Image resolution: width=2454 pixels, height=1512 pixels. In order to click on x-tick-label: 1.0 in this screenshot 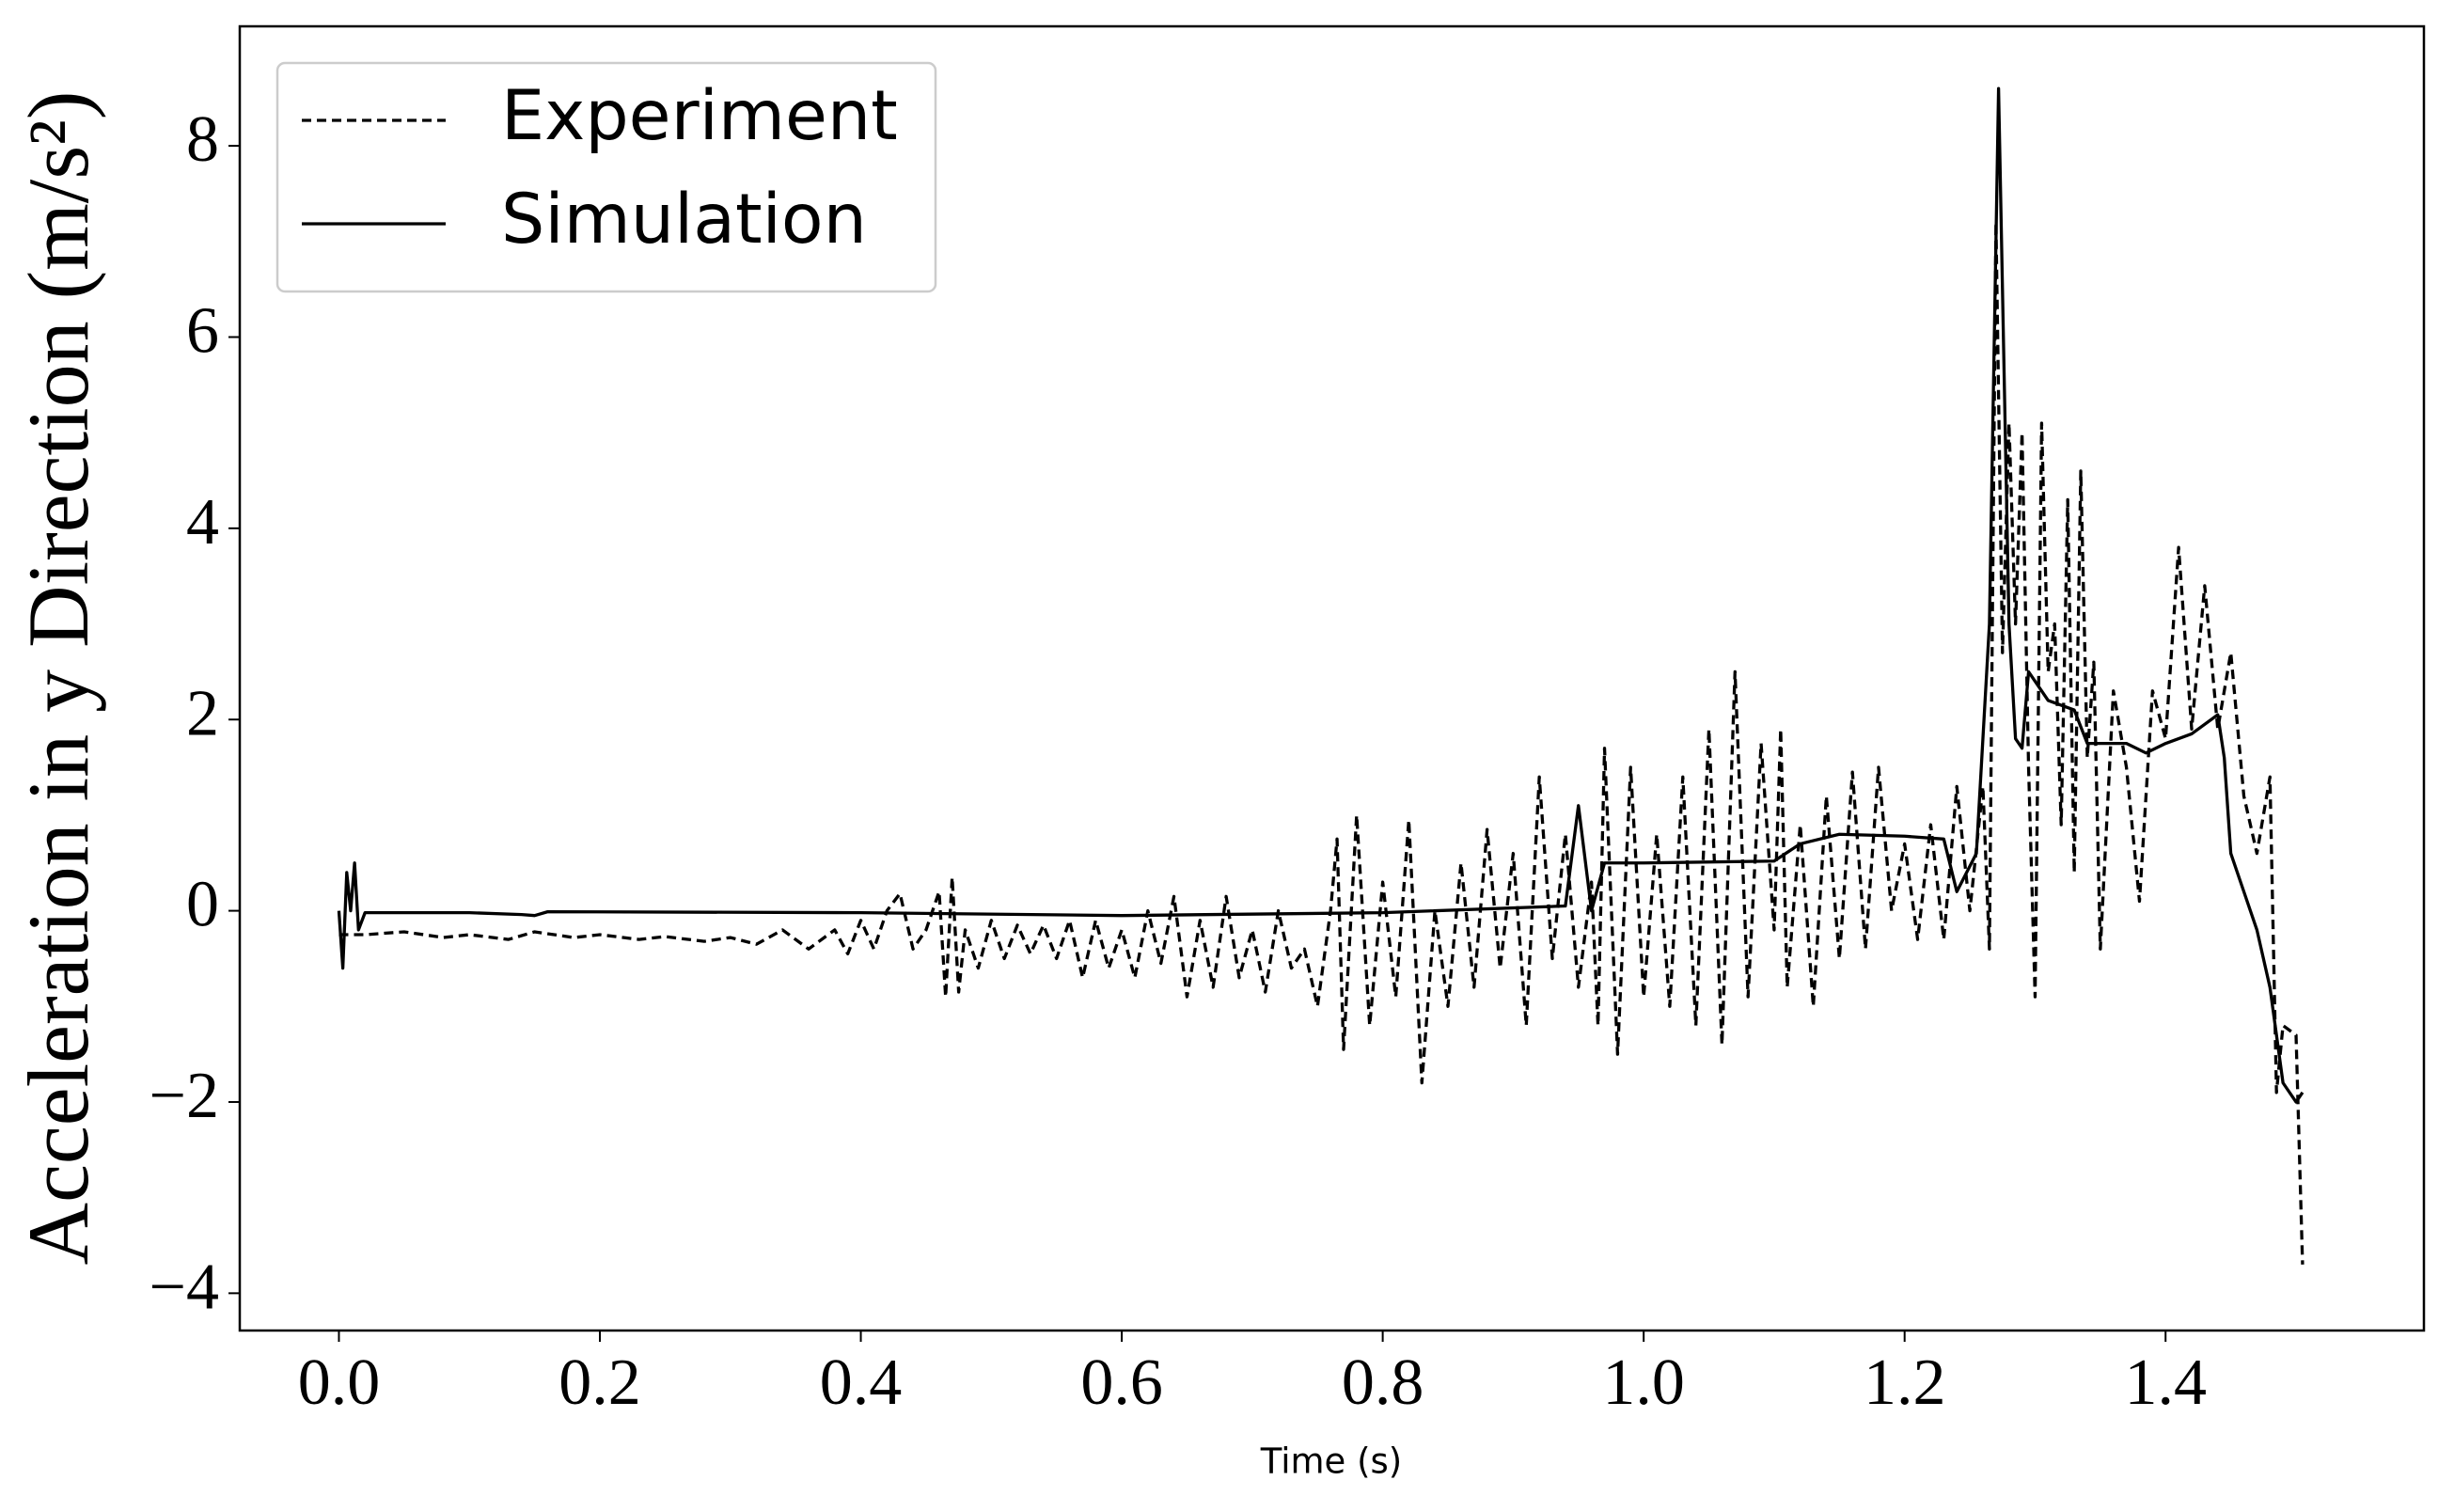, I will do `click(1643, 1383)`.